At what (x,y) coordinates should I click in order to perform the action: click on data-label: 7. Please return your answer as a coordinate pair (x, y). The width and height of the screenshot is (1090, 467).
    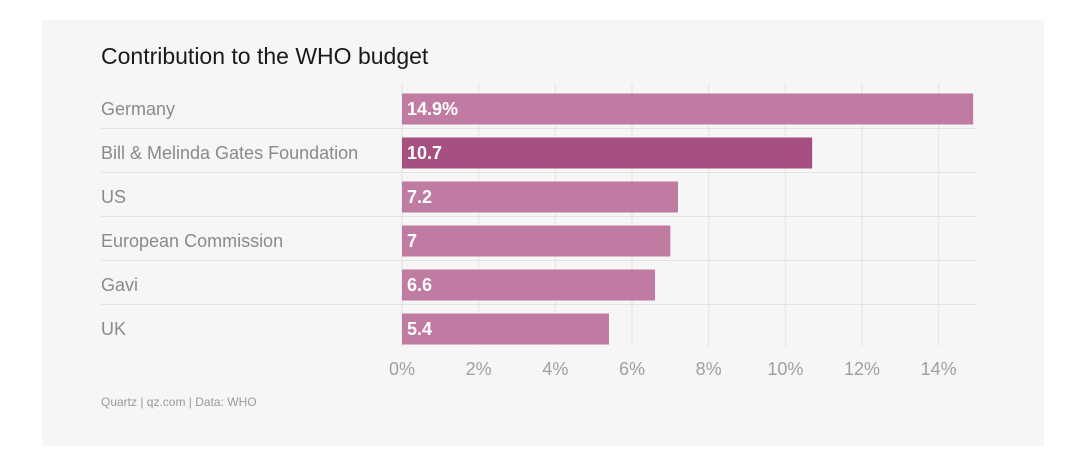
    Looking at the image, I should click on (412, 241).